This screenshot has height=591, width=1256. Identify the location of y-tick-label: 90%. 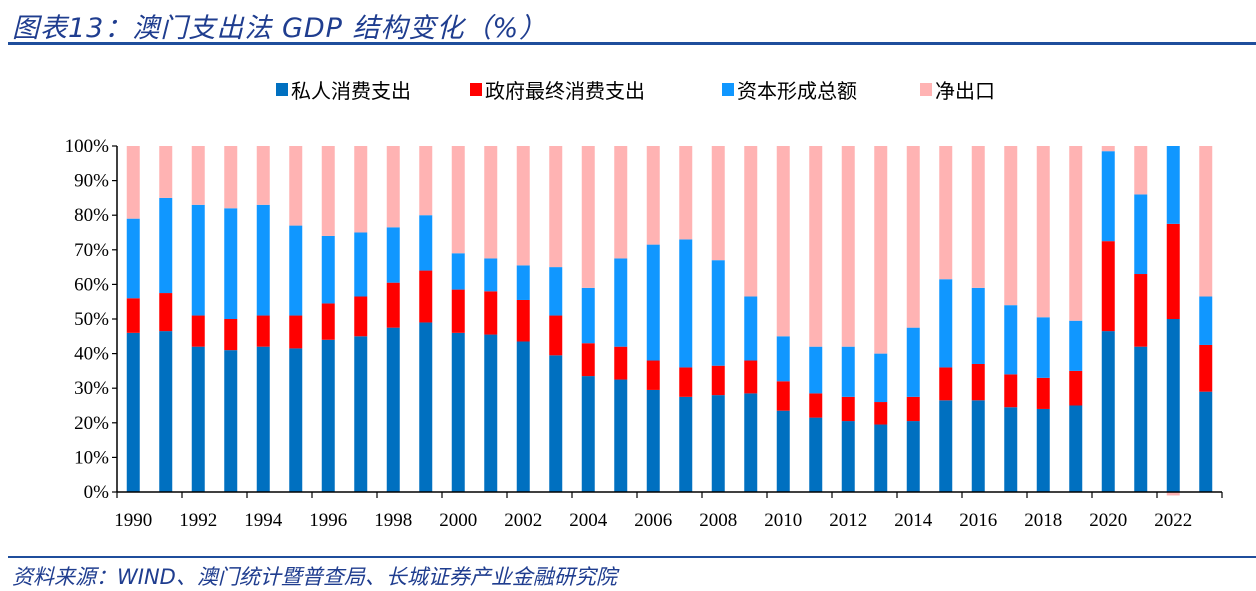
(91, 181).